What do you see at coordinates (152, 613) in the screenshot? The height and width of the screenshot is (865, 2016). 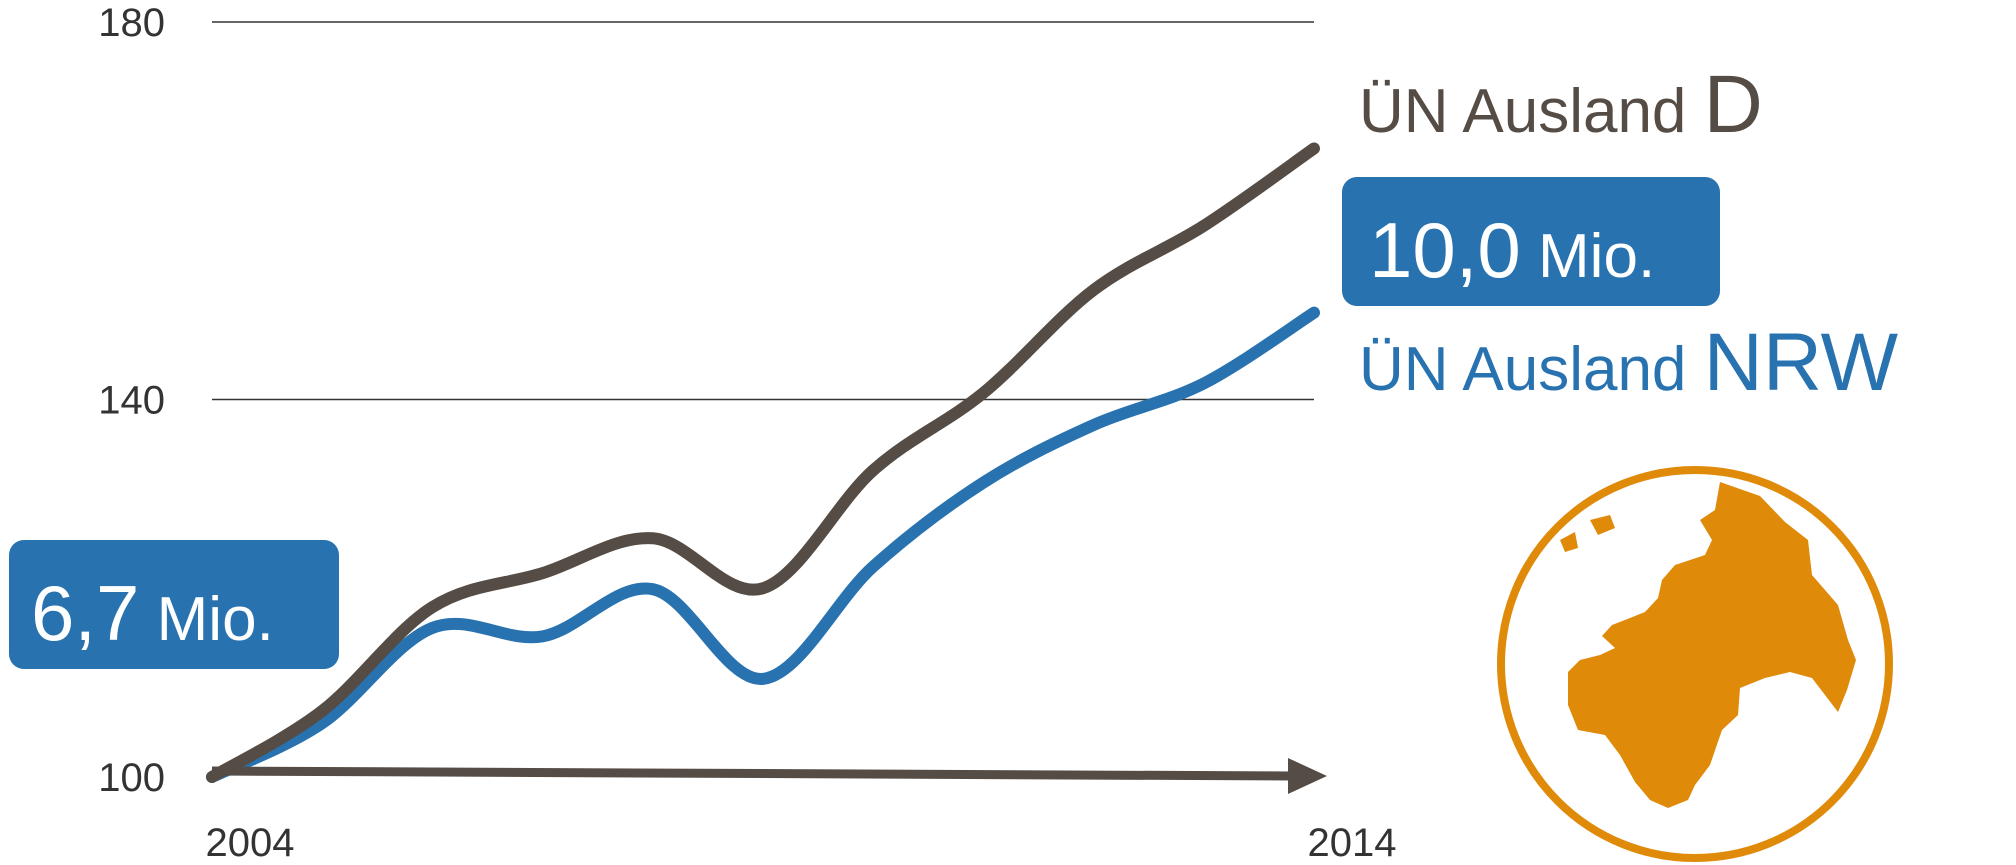 I see `annotation: 6,7 Mio.` at bounding box center [152, 613].